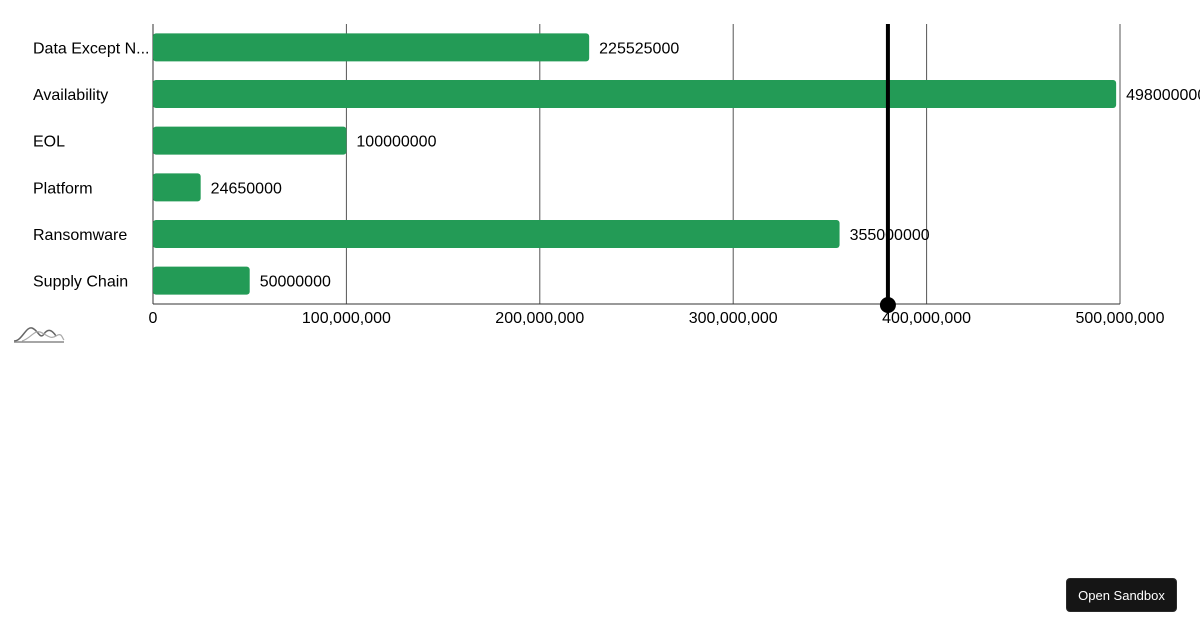  What do you see at coordinates (63, 188) in the screenshot?
I see `category-label: Platform` at bounding box center [63, 188].